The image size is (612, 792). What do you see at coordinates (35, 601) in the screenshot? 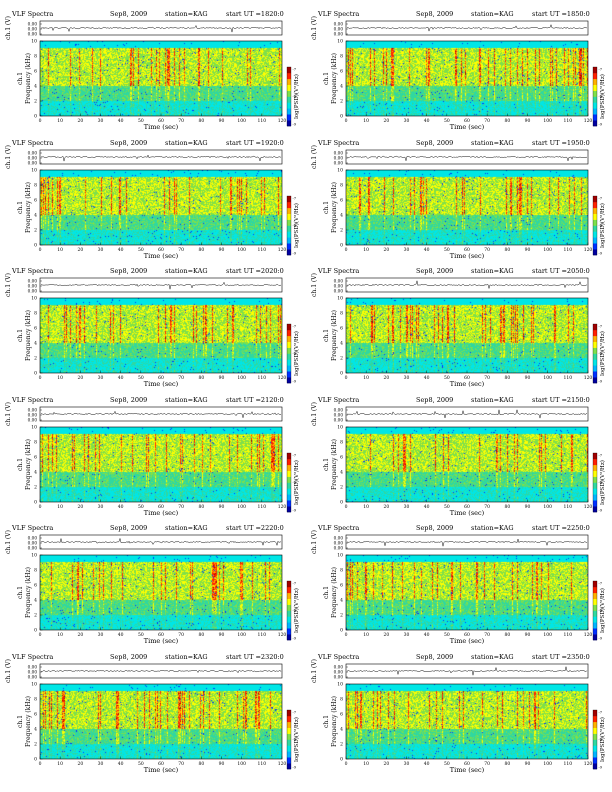
I see `y-tick-label: 4` at bounding box center [35, 601].